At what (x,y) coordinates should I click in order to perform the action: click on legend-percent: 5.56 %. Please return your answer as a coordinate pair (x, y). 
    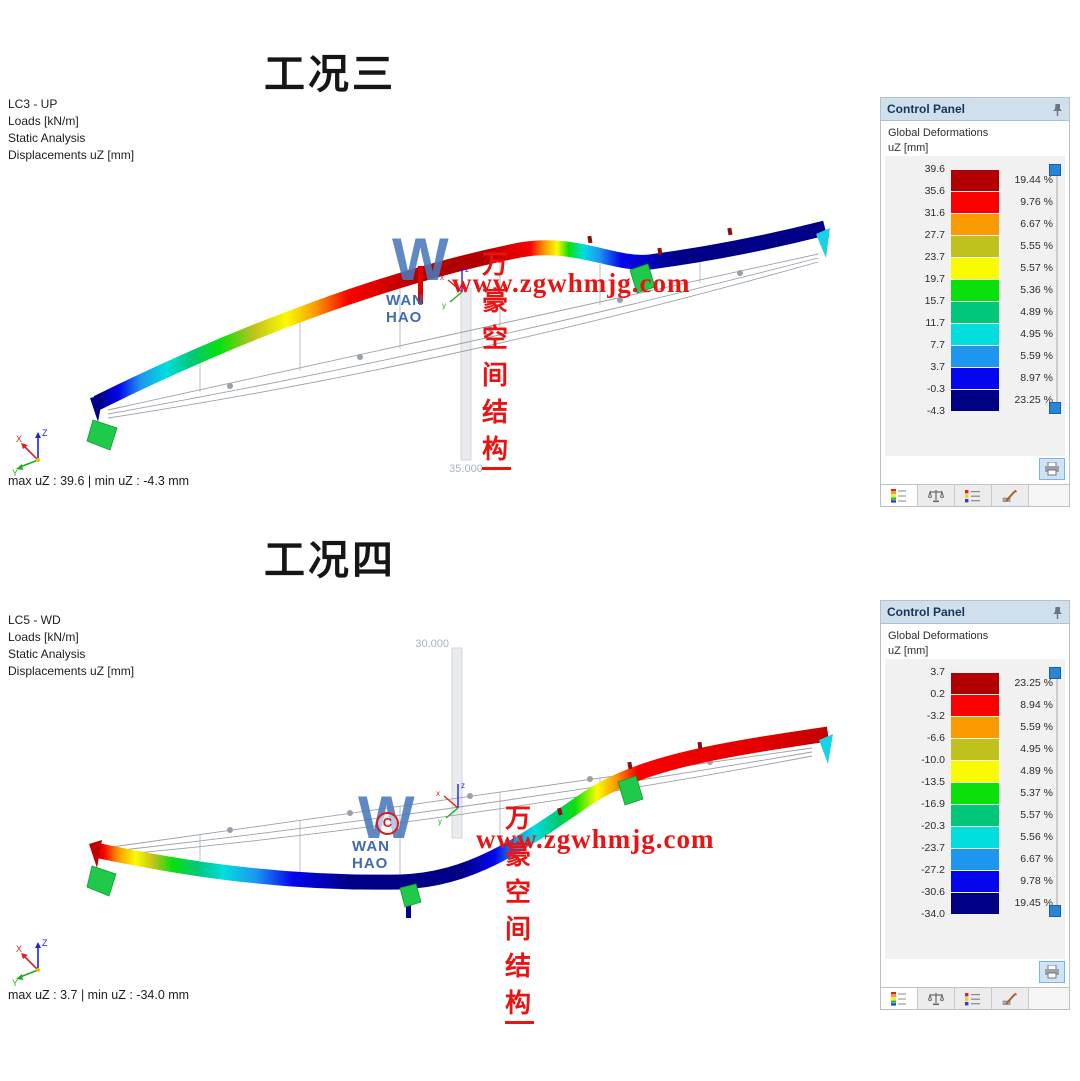
    Looking at the image, I should click on (1036, 837).